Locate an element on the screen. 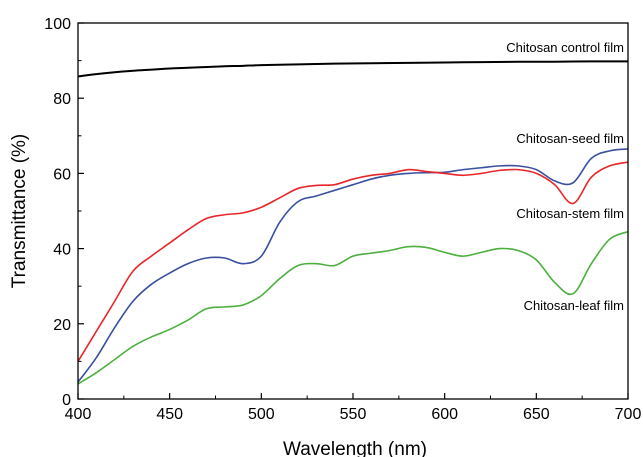 The width and height of the screenshot is (643, 457). y-tick-label: 0 is located at coordinates (66, 400).